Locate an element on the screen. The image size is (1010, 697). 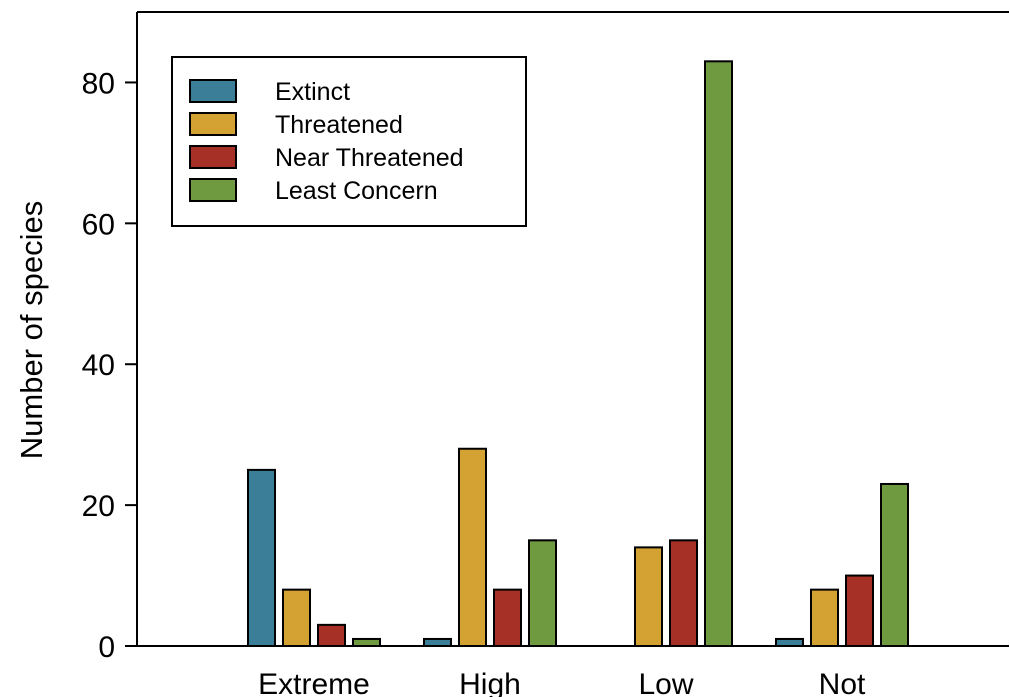
bar-extinct-high is located at coordinates (437, 642).